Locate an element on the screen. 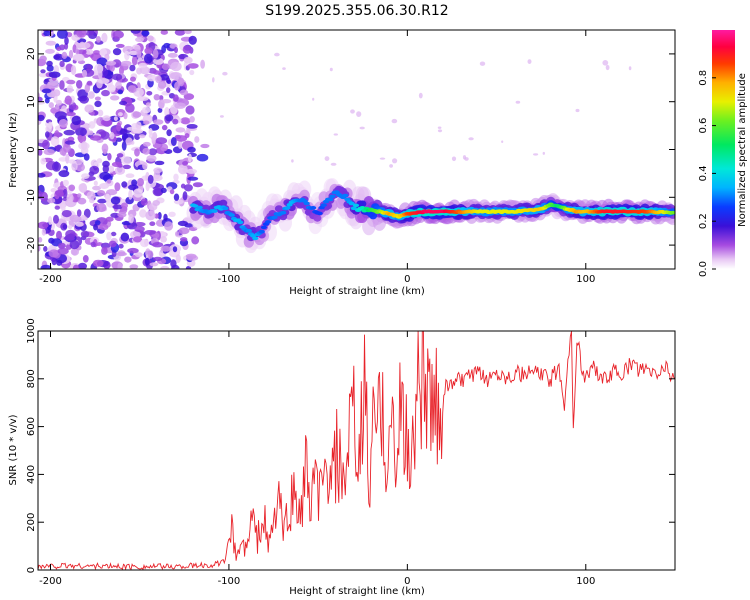  y-tick-label: -10 is located at coordinates (31, 197).